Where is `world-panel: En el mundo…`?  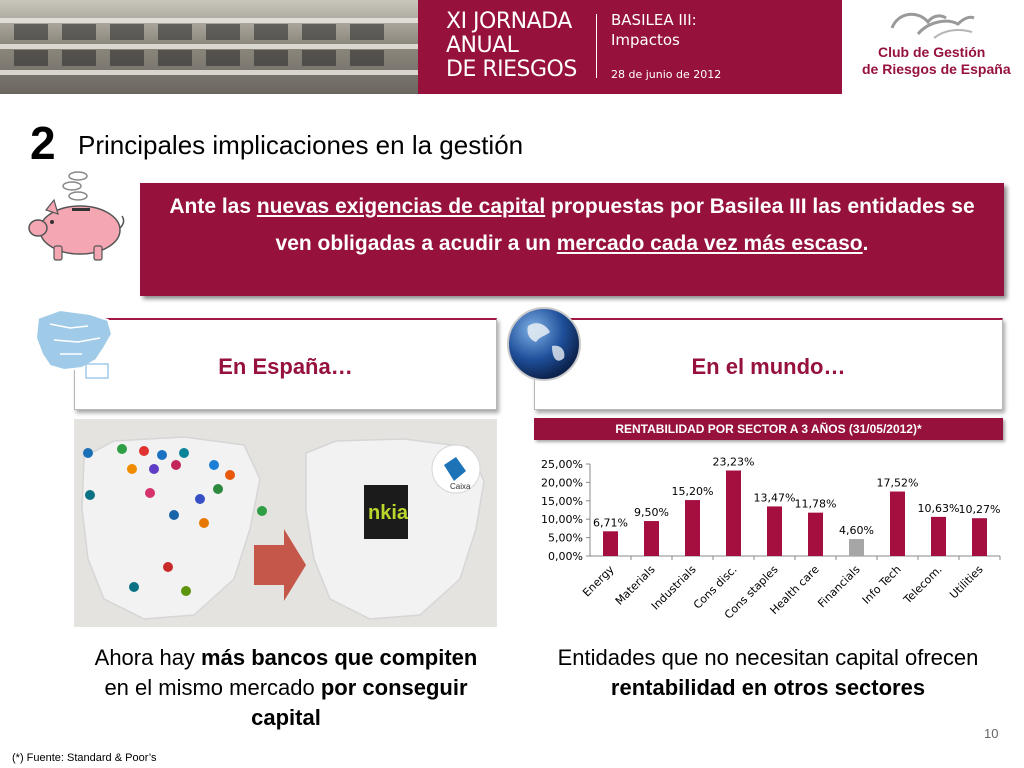
world-panel: En el mundo… is located at coordinates (768, 364).